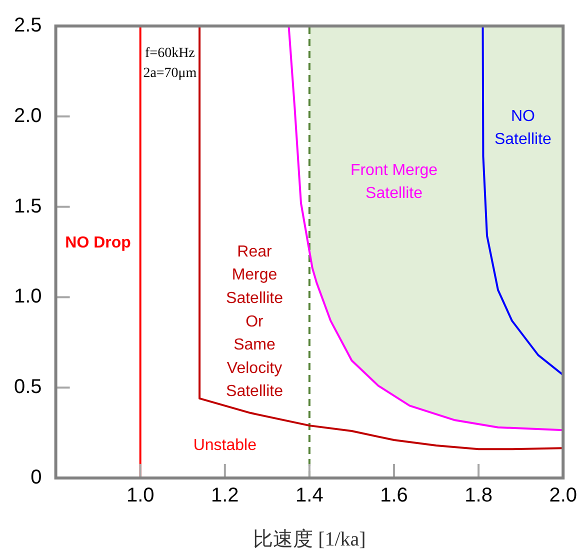 Image resolution: width=583 pixels, height=560 pixels. What do you see at coordinates (28, 387) in the screenshot?
I see `y-tick-label: 0.5` at bounding box center [28, 387].